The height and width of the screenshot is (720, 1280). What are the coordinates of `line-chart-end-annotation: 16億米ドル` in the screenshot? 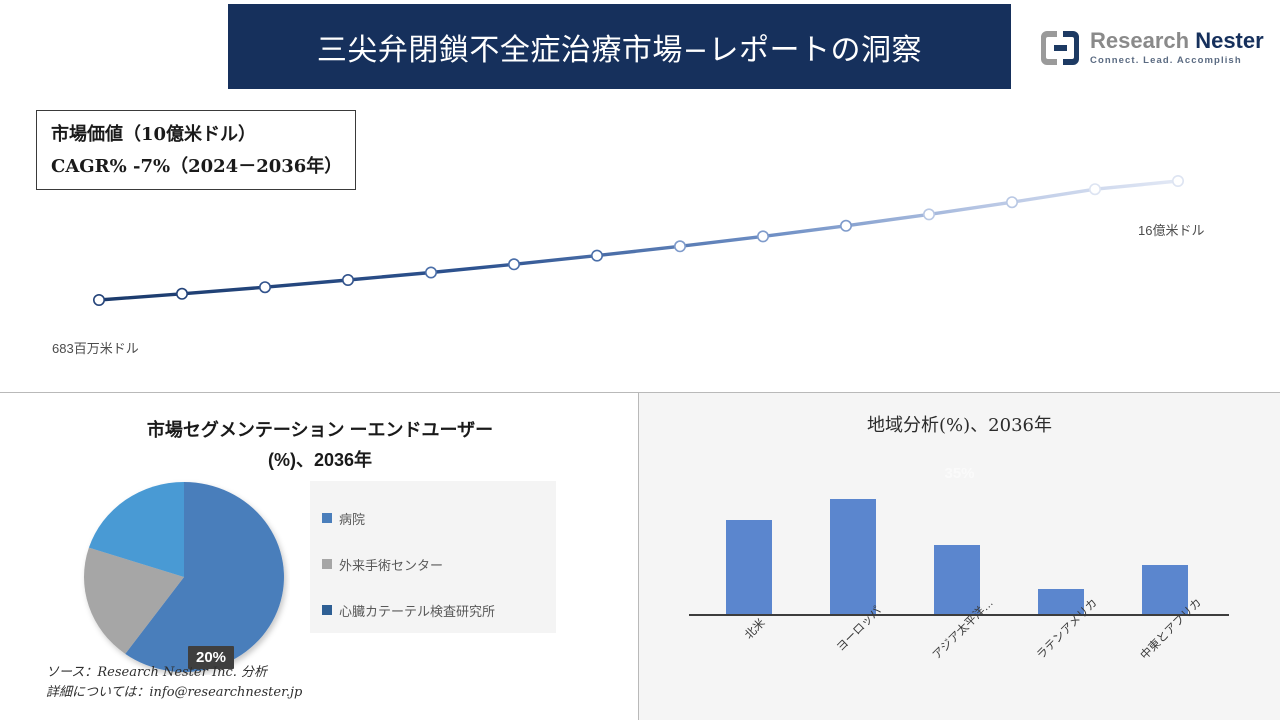 It's located at (1171, 230).